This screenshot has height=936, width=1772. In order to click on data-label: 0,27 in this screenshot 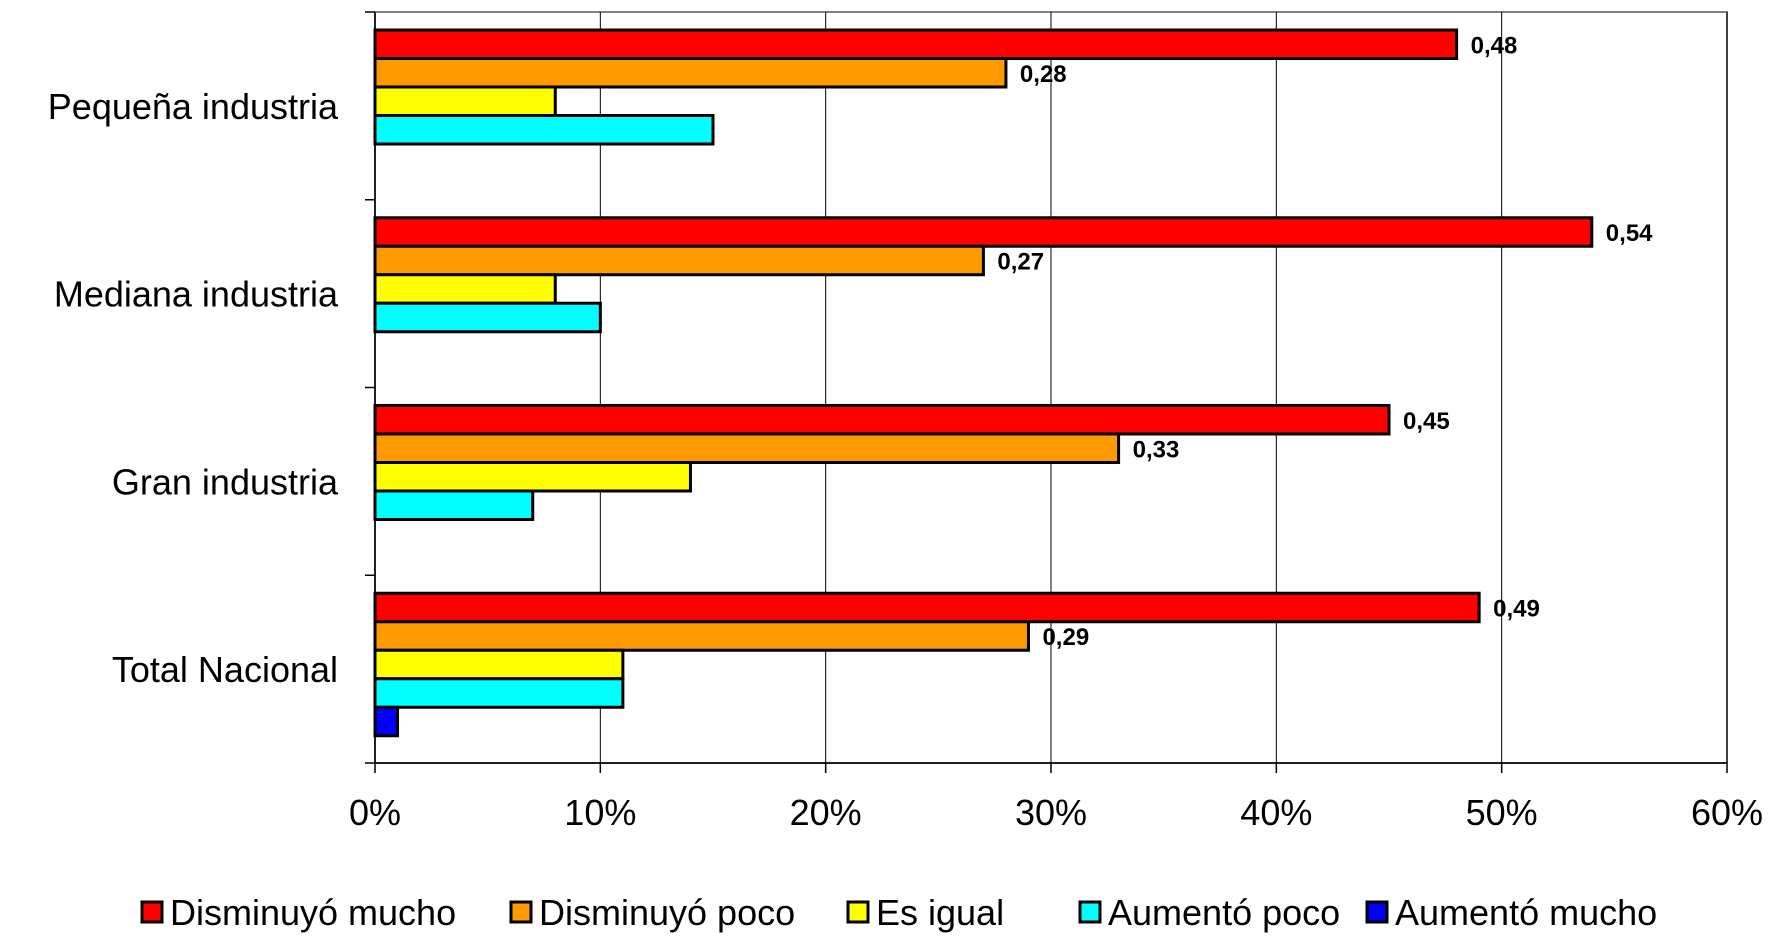, I will do `click(1020, 262)`.